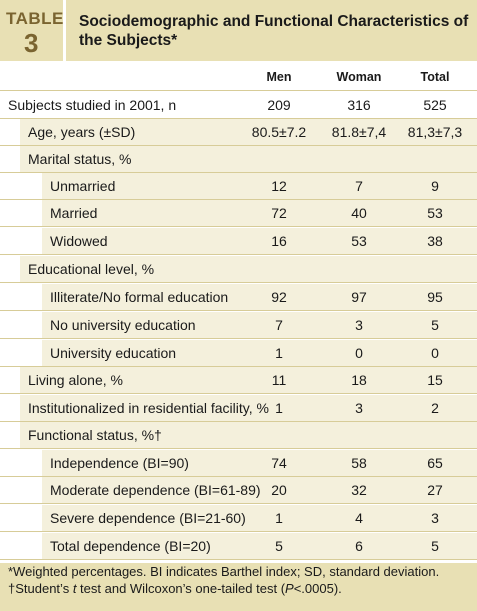 This screenshot has height=611, width=477. Describe the element at coordinates (139, 297) in the screenshot. I see `row-label: Illiterate/No formal education` at that location.